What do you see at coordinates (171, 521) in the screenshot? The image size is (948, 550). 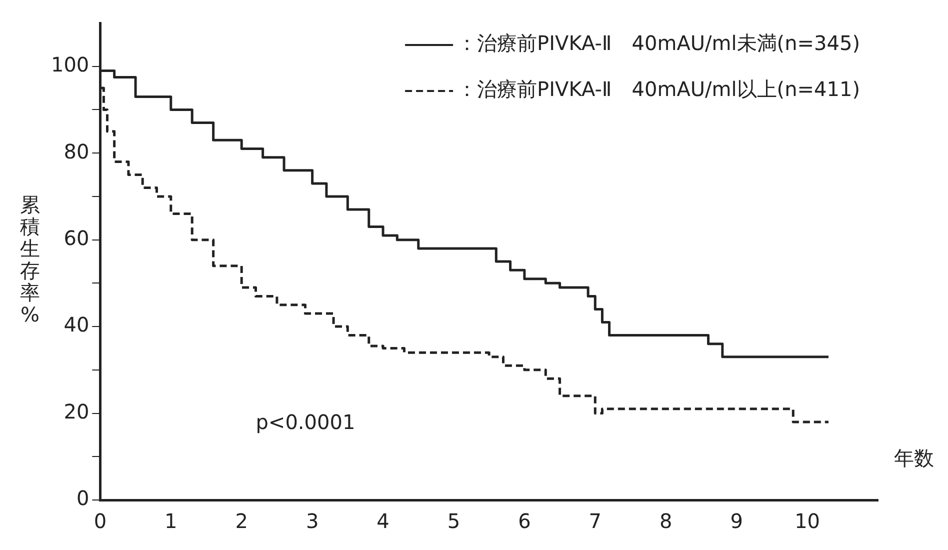 I see `x-tick-label: 1` at bounding box center [171, 521].